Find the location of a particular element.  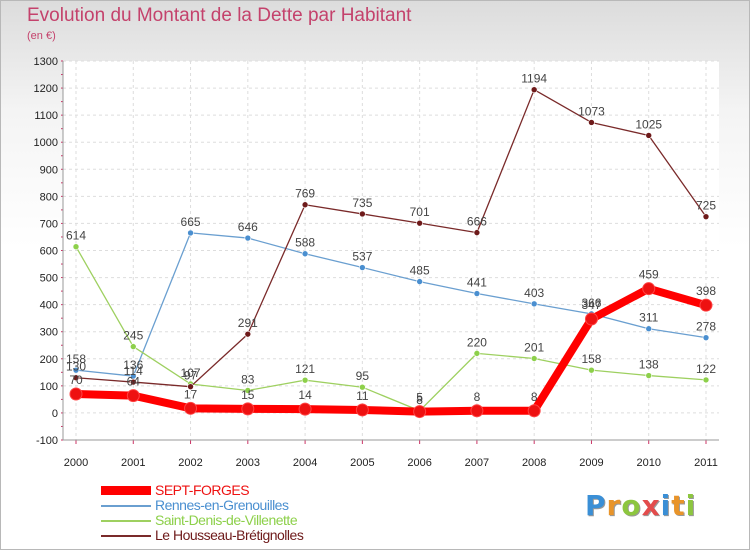

data-label-saint-denis-de-villenette: 138 is located at coordinates (649, 365).